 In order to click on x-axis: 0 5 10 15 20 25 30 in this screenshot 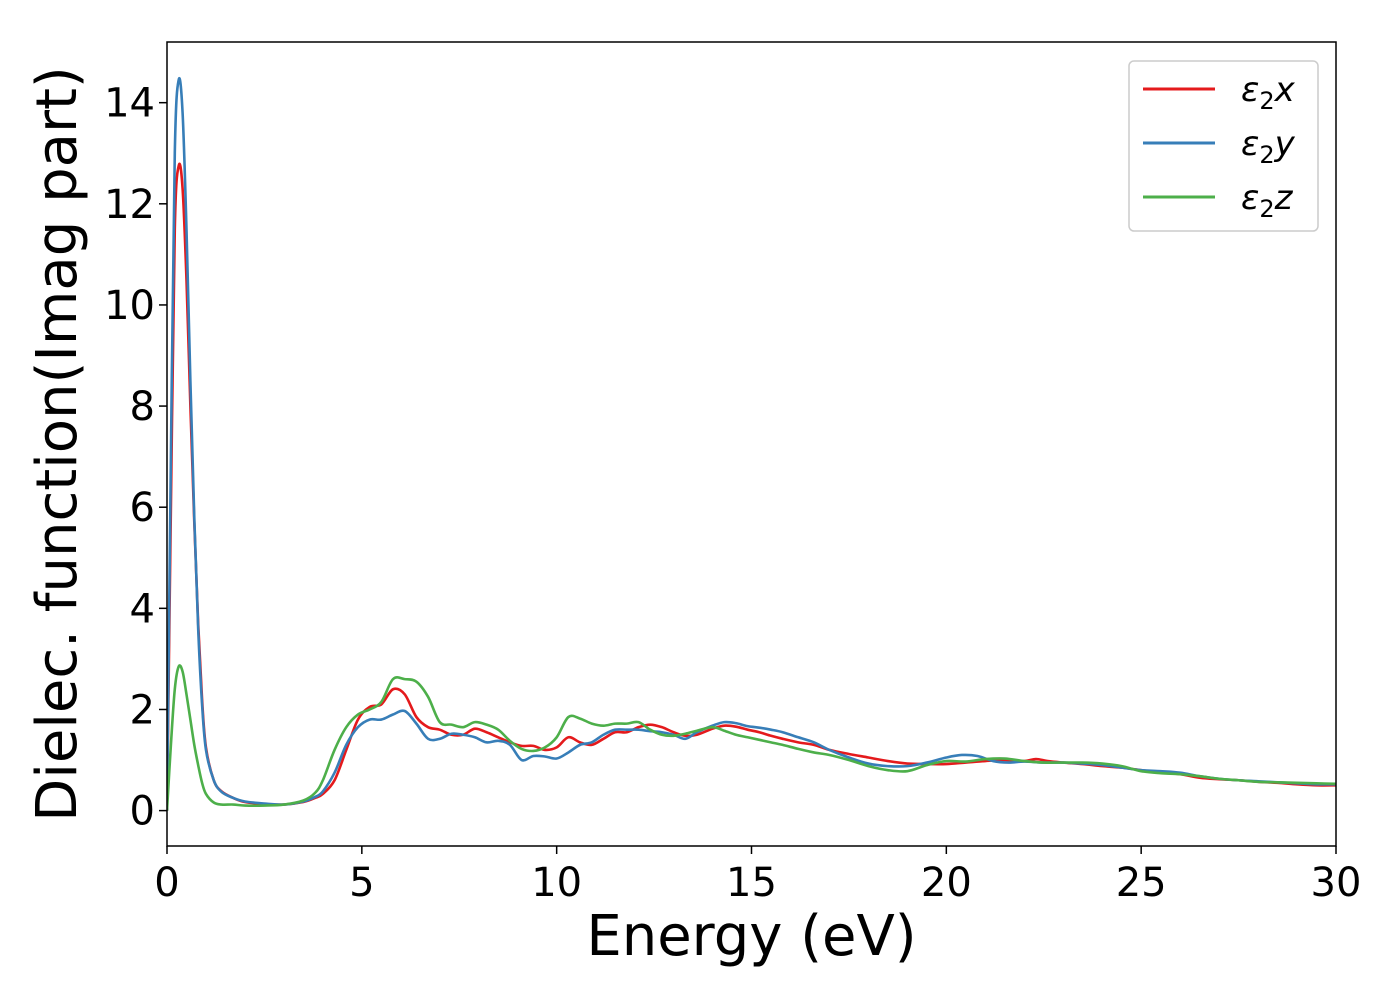, I will do `click(757, 876)`.